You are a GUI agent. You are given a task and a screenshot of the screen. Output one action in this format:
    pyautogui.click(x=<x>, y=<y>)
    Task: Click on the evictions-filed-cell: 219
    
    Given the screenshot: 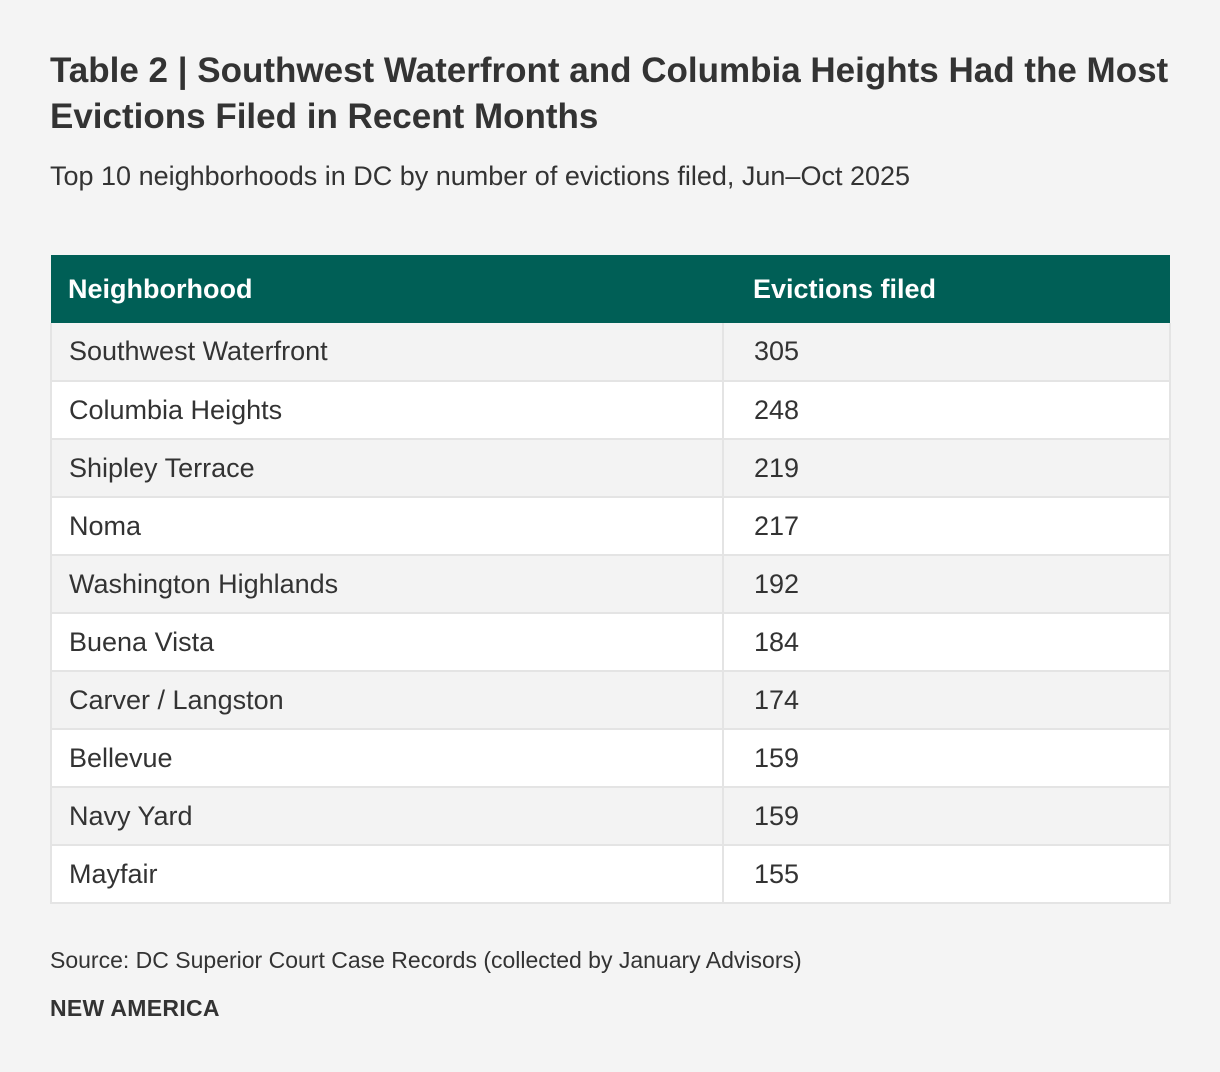 What is the action you would take?
    pyautogui.click(x=946, y=468)
    